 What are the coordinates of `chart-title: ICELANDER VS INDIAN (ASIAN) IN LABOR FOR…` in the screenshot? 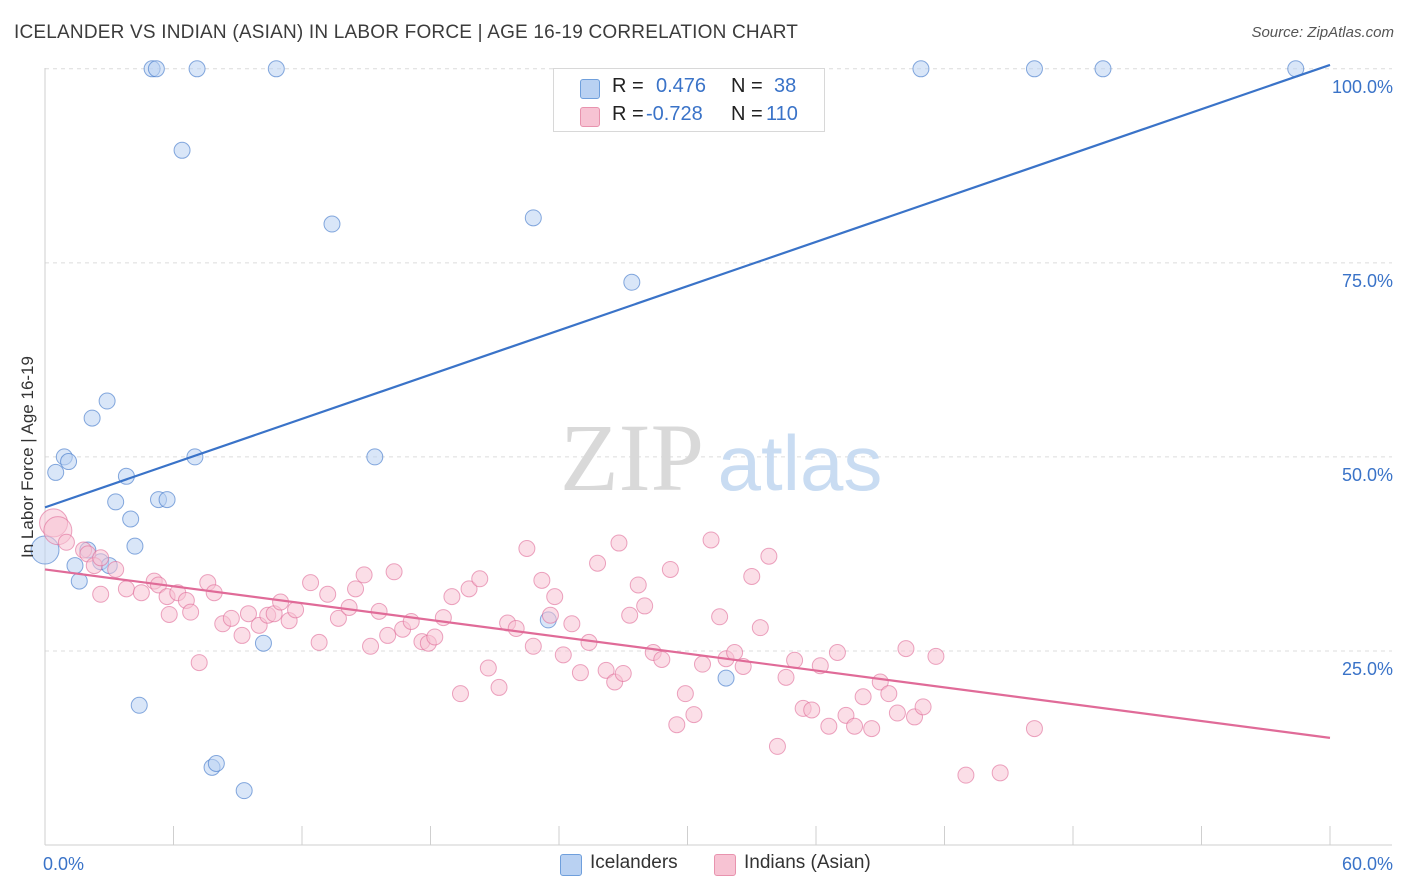 It's located at (406, 32).